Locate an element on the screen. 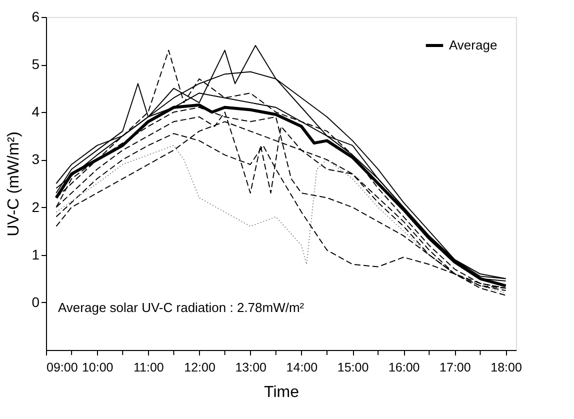 Image resolution: width=574 pixels, height=419 pixels. x-tick-label: 17:00 is located at coordinates (455, 367).